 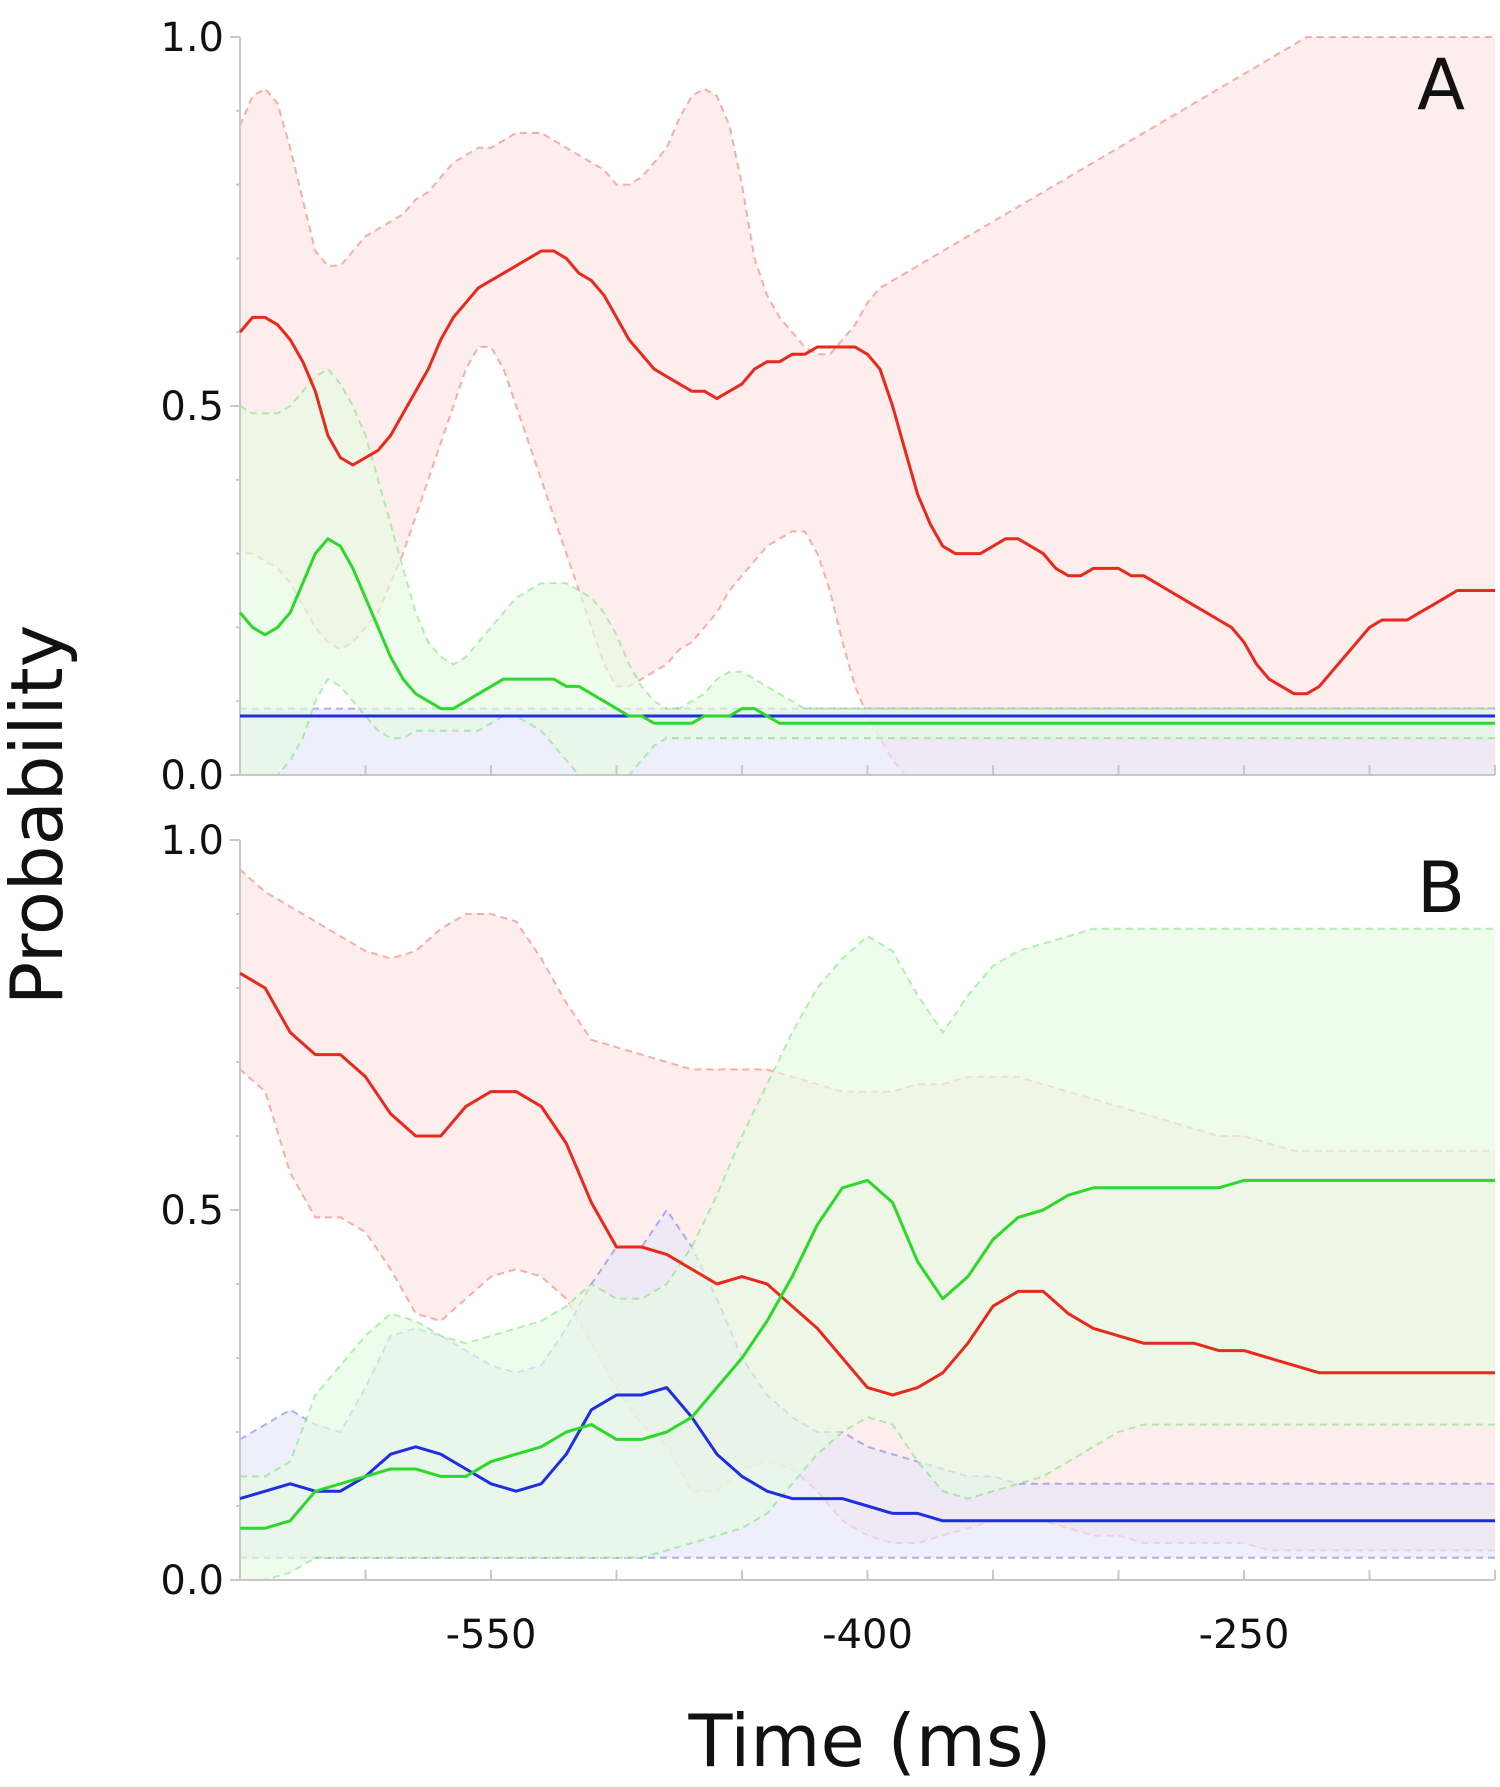 What do you see at coordinates (39, 815) in the screenshot?
I see `y-axis-title: Probability` at bounding box center [39, 815].